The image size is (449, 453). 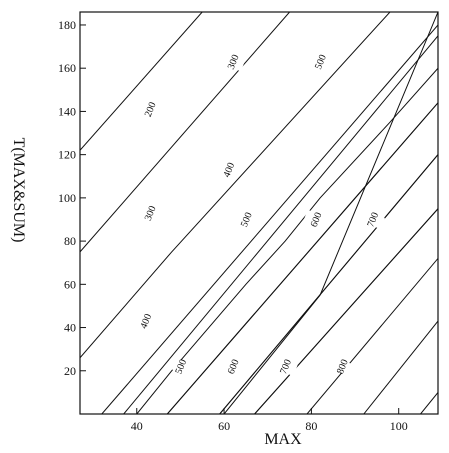 What do you see at coordinates (70, 328) in the screenshot?
I see `y-tick-label: 40` at bounding box center [70, 328].